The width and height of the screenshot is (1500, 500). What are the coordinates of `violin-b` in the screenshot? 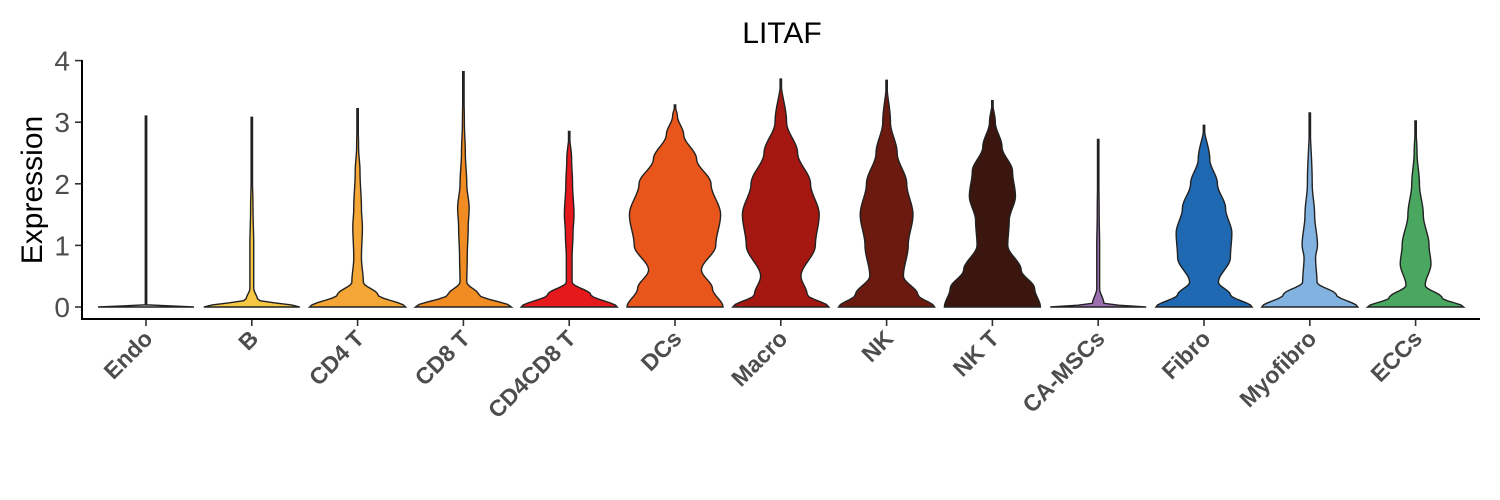 It's located at (251, 212).